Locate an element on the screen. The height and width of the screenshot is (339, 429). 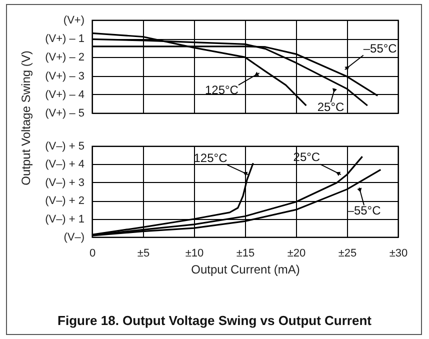
x-tick-label: 0 is located at coordinates (92, 254).